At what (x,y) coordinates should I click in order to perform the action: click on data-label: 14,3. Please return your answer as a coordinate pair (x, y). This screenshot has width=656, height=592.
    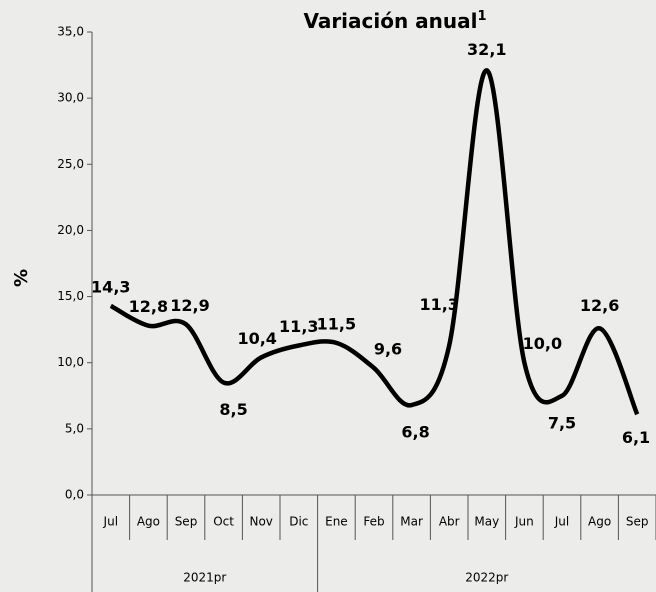
    Looking at the image, I should click on (110, 286).